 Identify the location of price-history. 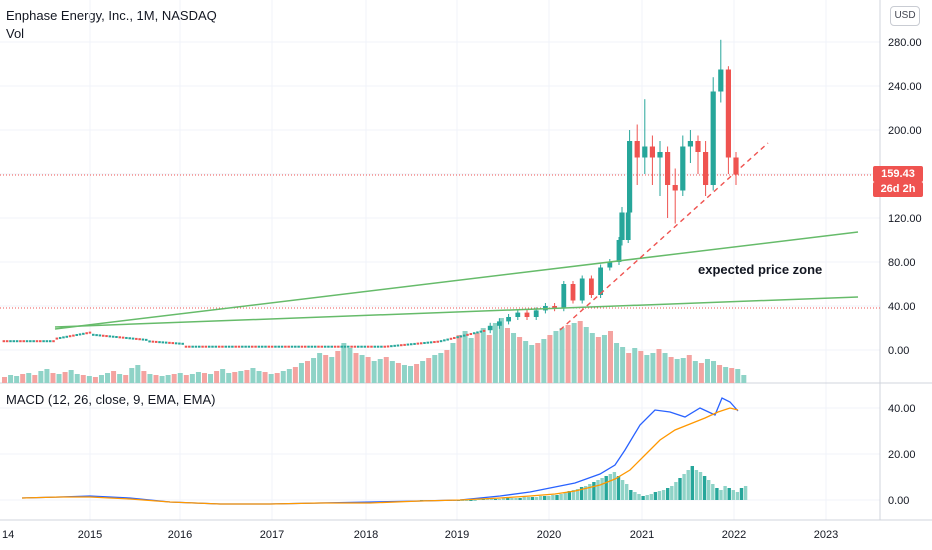
(244, 338).